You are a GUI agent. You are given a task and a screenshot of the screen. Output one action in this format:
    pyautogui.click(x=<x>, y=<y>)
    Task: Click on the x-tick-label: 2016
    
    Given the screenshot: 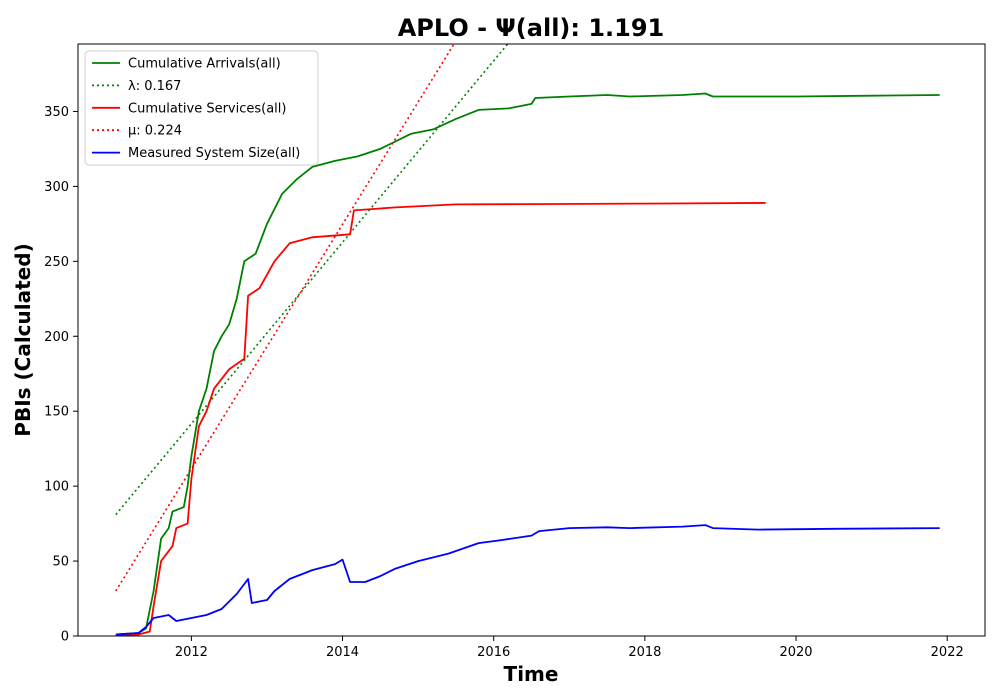 What is the action you would take?
    pyautogui.click(x=493, y=652)
    